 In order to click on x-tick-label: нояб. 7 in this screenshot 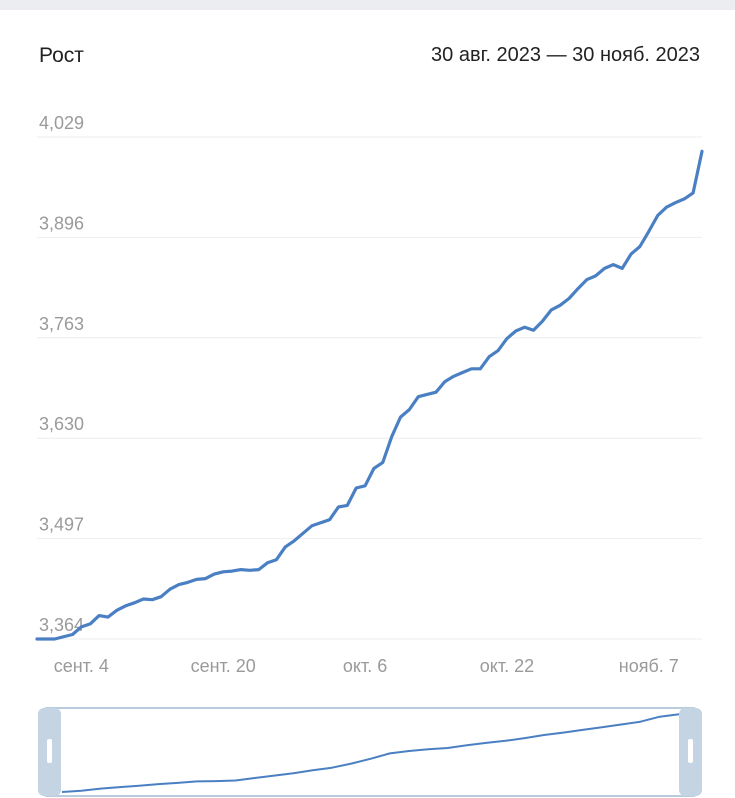, I will do `click(649, 666)`.